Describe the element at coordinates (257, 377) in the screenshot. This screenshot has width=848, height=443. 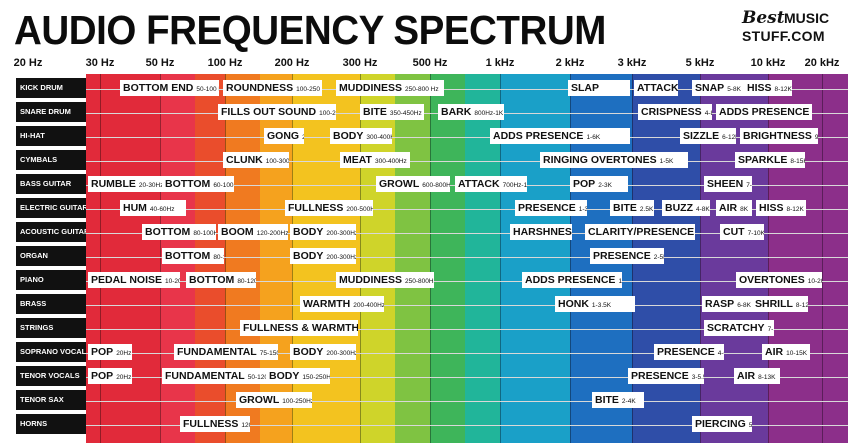
I see `tag-range: 50-120Hz` at that location.